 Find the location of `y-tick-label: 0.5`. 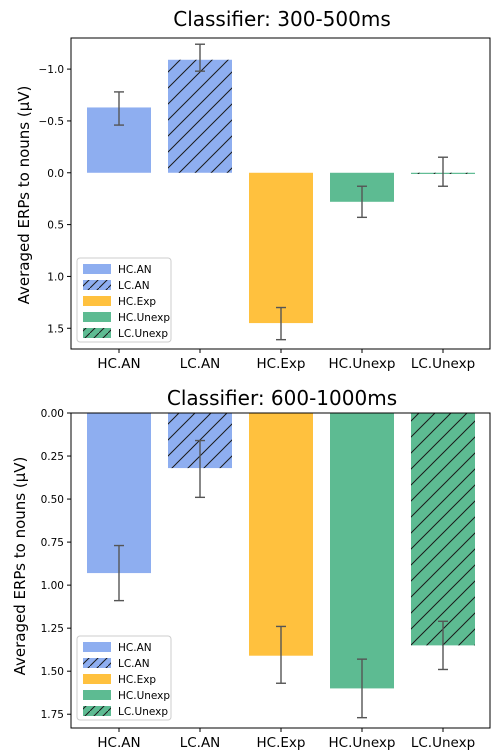

y-tick-label: 0.5 is located at coordinates (55, 226).